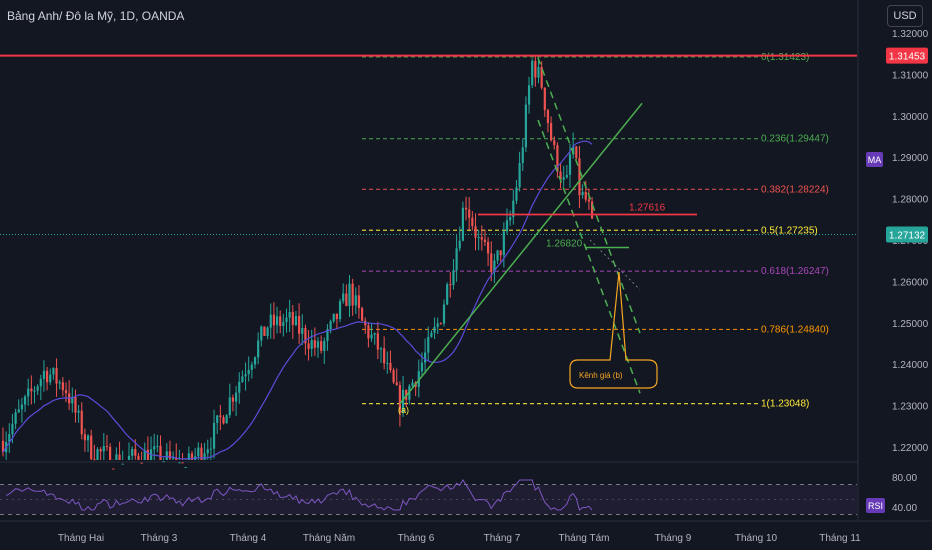 Image resolution: width=932 pixels, height=550 pixels. Describe the element at coordinates (875, 505) in the screenshot. I see `rsi-badge` at that location.